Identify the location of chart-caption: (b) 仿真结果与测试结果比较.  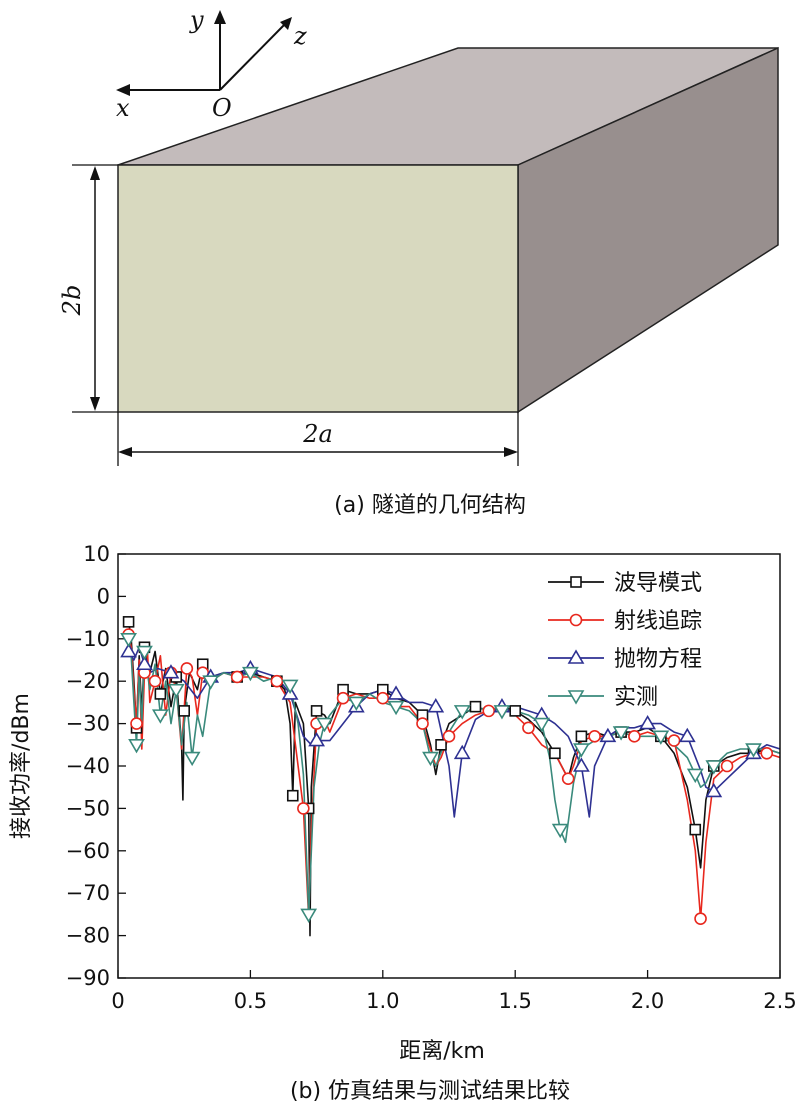
(430, 1091).